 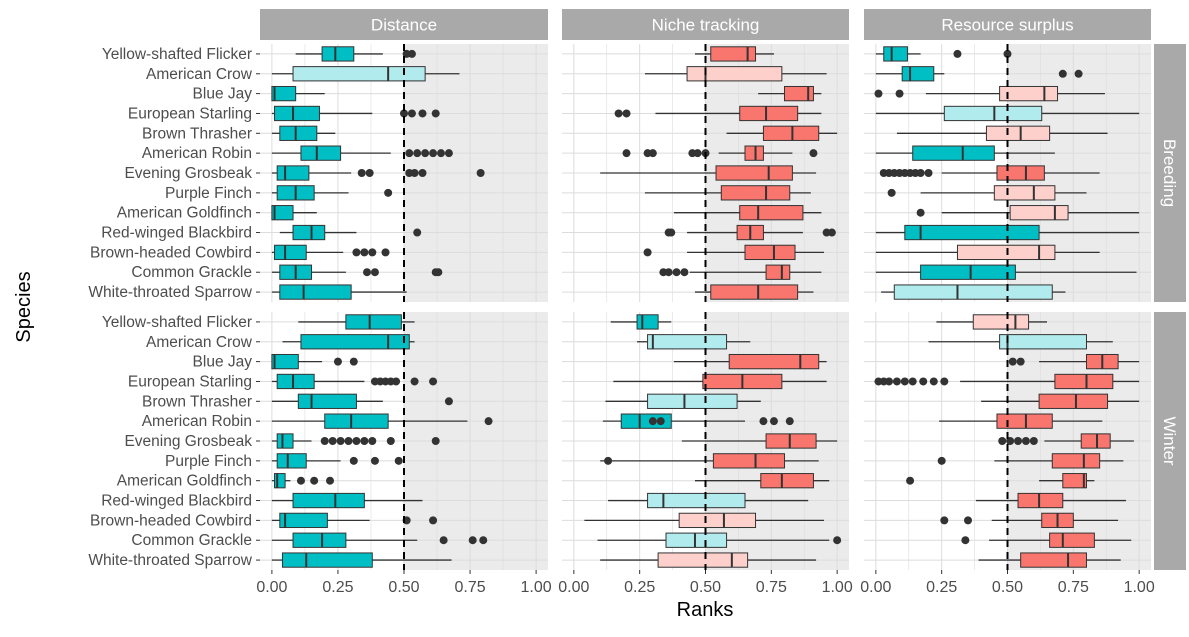 What do you see at coordinates (170, 292) in the screenshot?
I see `y-tick-label: White-throated Sparrow` at bounding box center [170, 292].